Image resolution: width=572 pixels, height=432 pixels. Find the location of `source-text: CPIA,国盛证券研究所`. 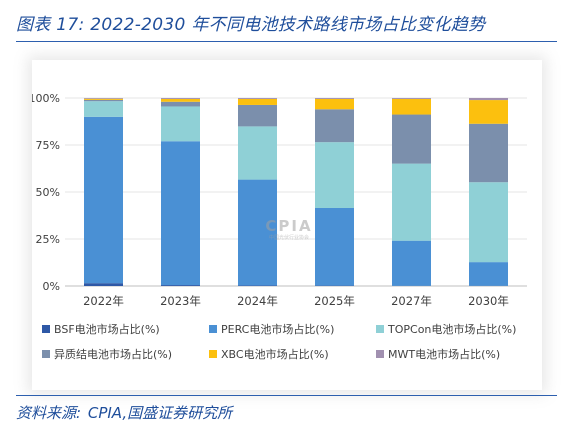

source-text: CPIA,国盛证券研究所 is located at coordinates (160, 413).